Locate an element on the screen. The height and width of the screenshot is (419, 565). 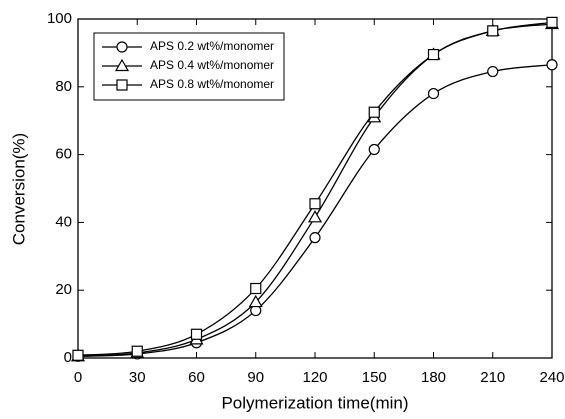
x-tick-label: 30 is located at coordinates (137, 377).